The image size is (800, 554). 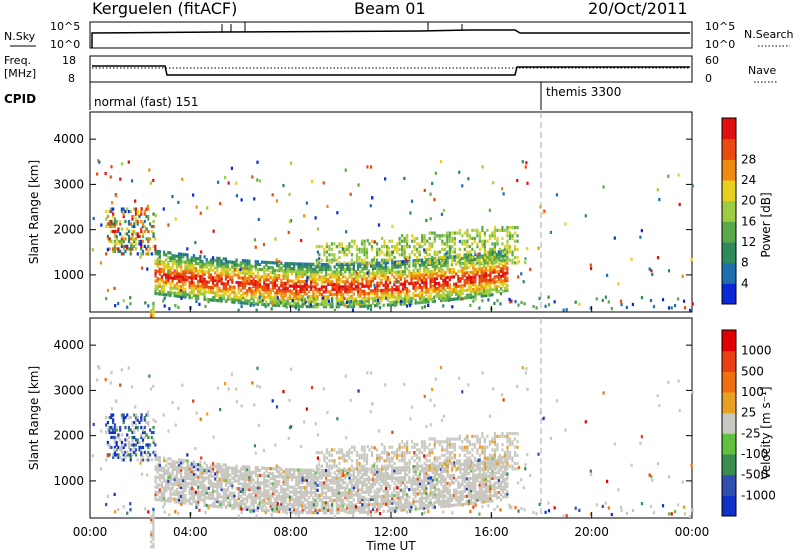 I want to click on freq-label: Freq., so click(x=17, y=60).